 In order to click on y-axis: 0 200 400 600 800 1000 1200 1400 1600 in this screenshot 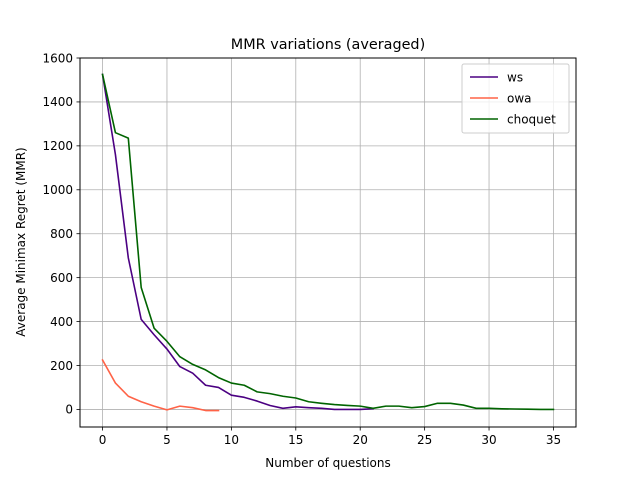, I will do `click(61, 234)`.